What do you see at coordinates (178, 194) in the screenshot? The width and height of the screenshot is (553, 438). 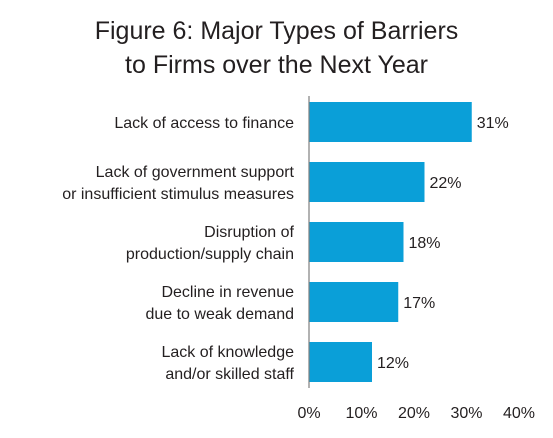 I see `category-label-2-line-2: or insufficient stimulus measures` at bounding box center [178, 194].